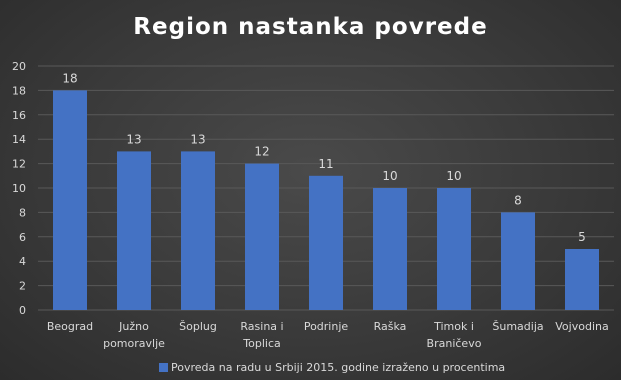 The image size is (621, 380). I want to click on category-label: Toplica, so click(261, 343).